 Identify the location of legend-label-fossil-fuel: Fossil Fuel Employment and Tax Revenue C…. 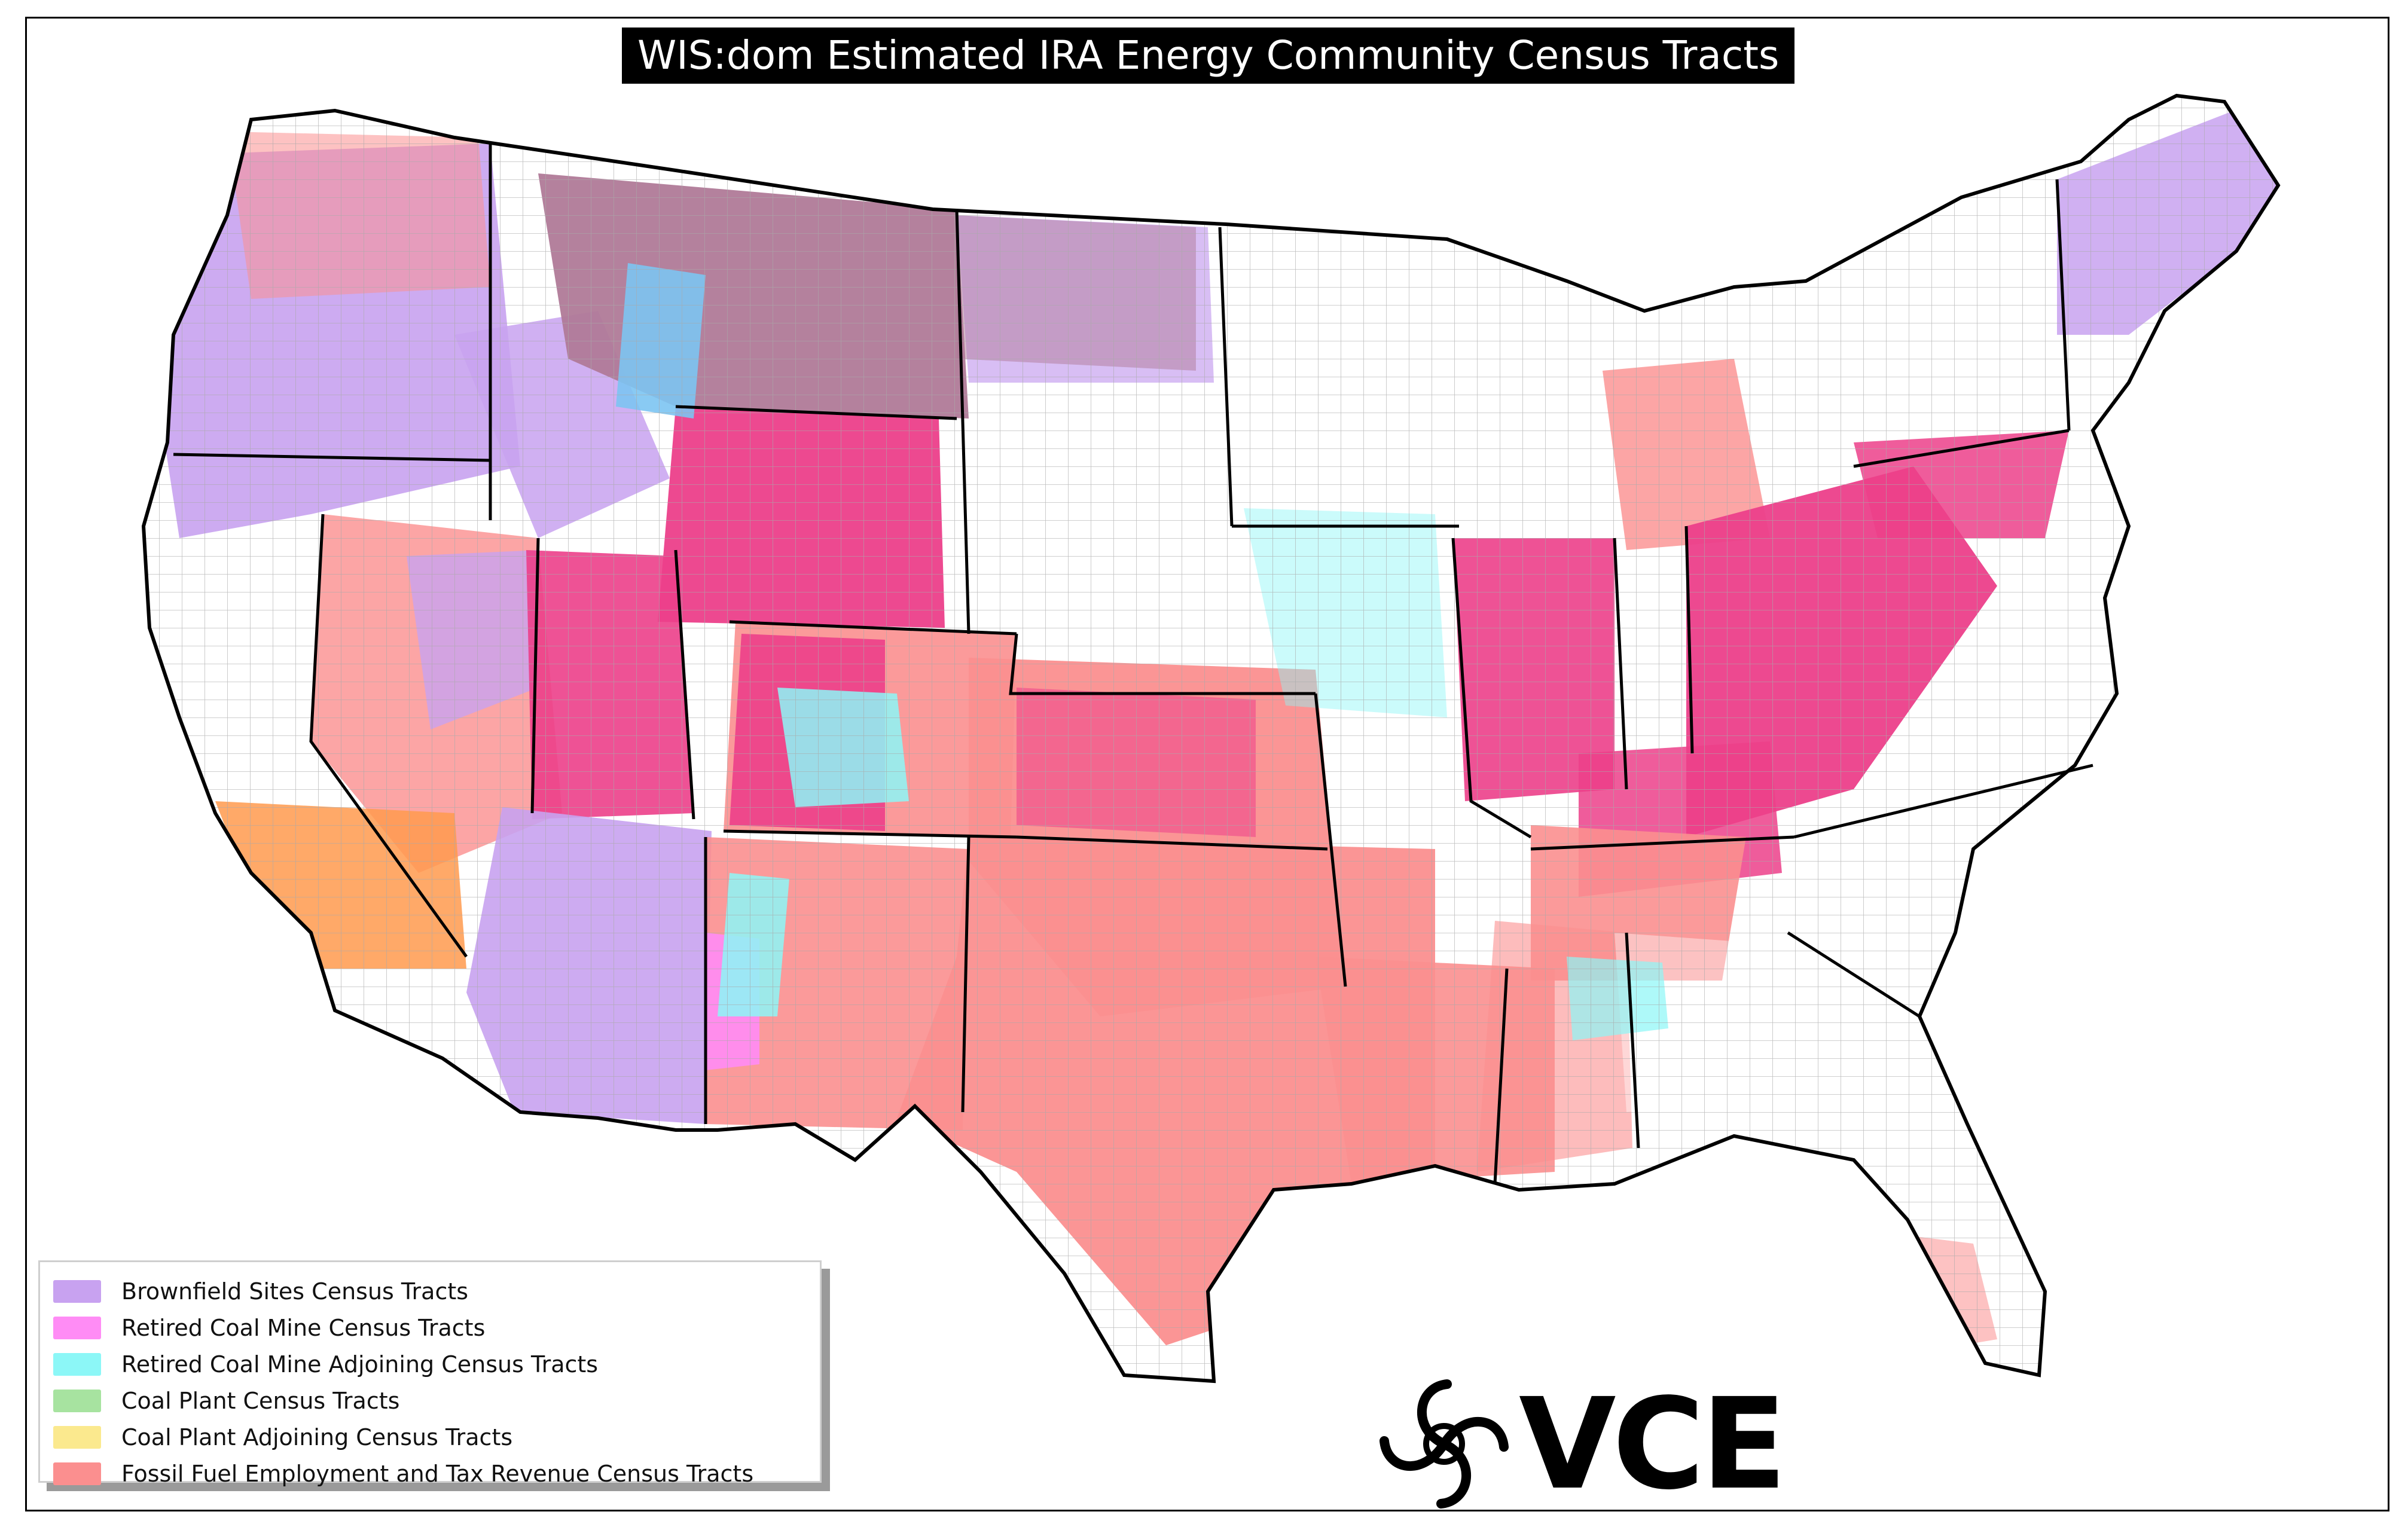
(437, 1473).